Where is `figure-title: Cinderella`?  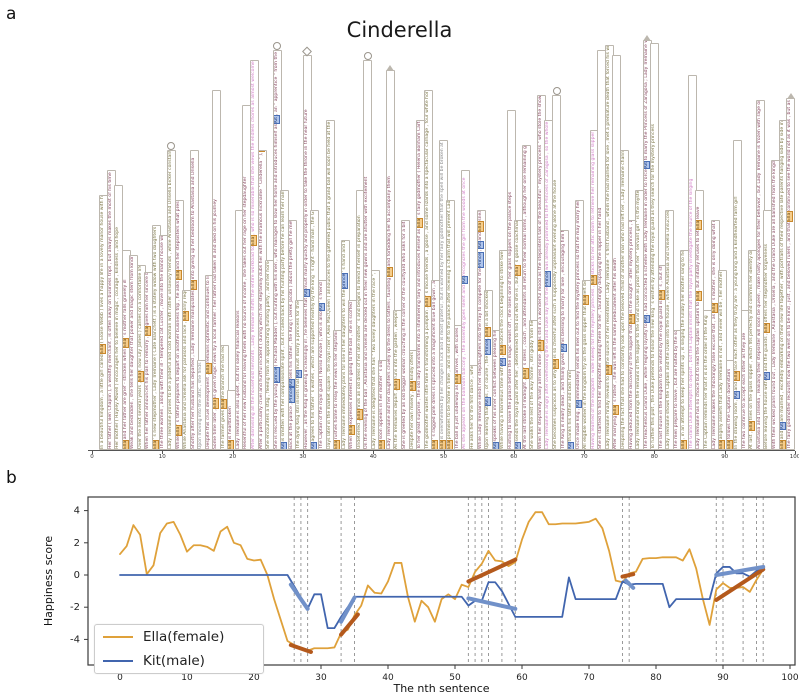 figure-title: Cinderella is located at coordinates (399, 30).